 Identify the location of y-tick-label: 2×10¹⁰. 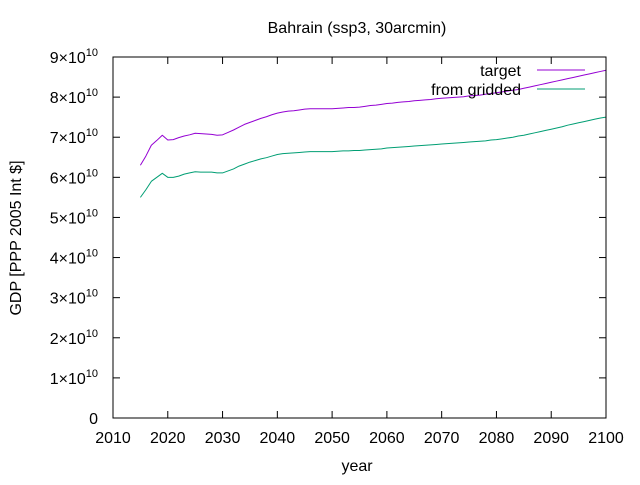
(74, 338).